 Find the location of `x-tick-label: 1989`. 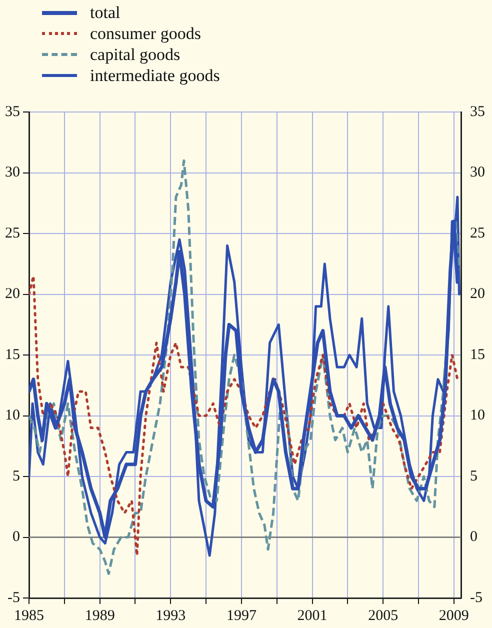

x-tick-label: 1989 is located at coordinates (99, 616).